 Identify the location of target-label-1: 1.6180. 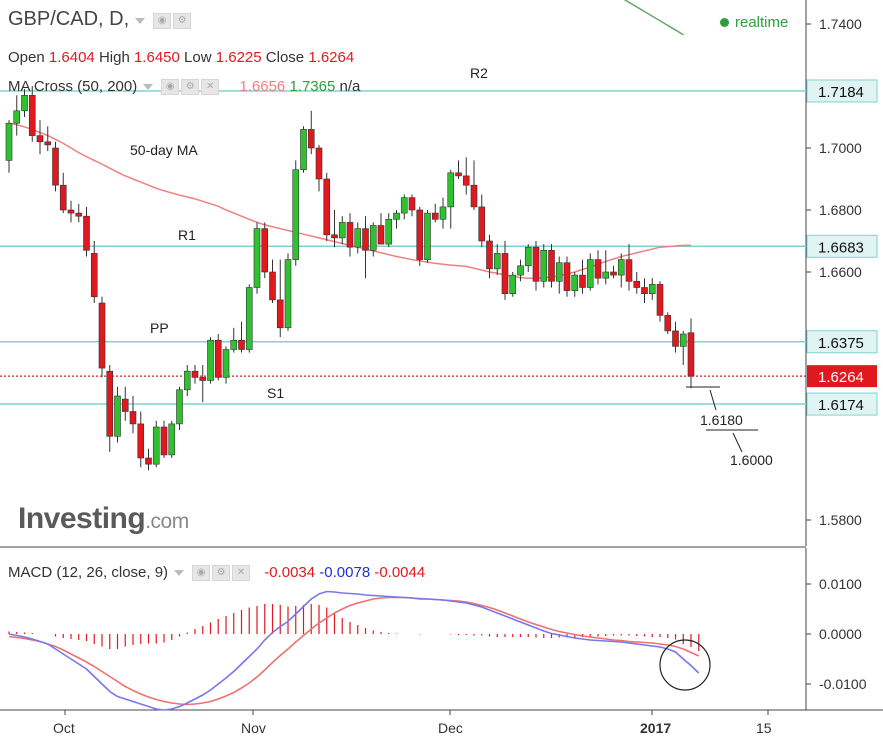
(721, 420).